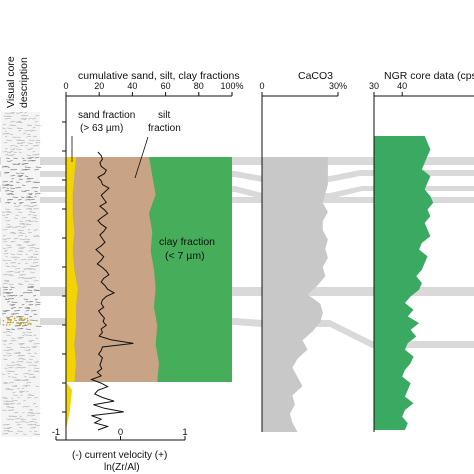  What do you see at coordinates (185, 256) in the screenshot?
I see `clay-label-2: (< 7 µm)` at bounding box center [185, 256].